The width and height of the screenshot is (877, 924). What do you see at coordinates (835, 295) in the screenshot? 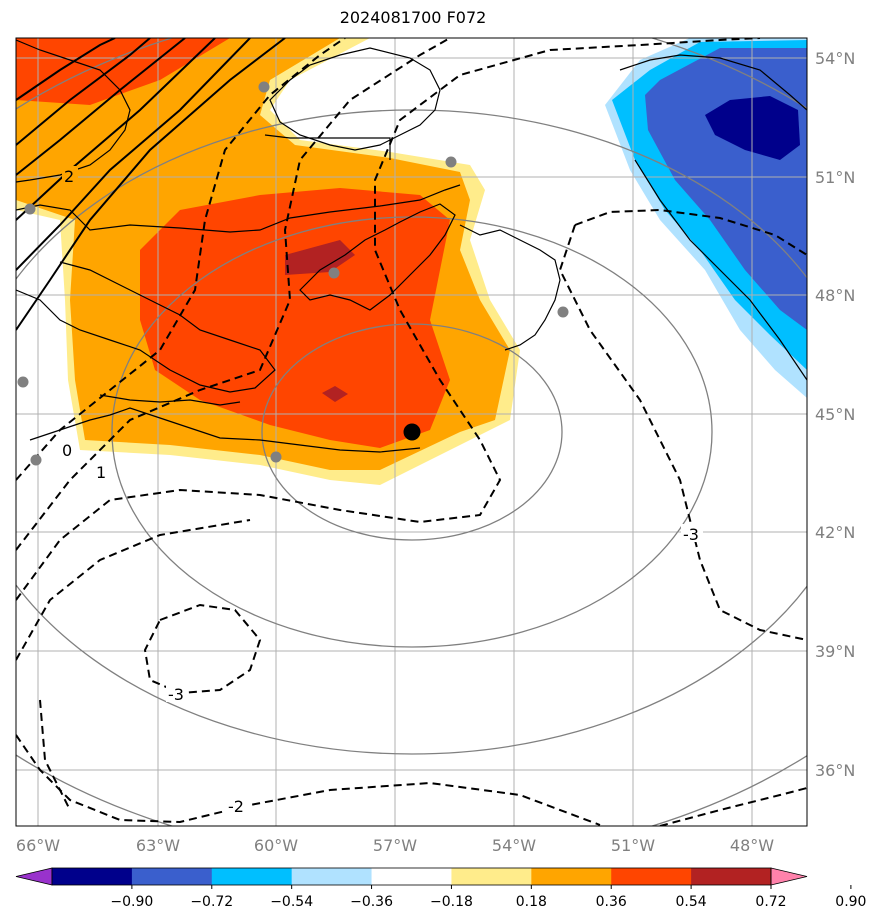
I see `lat-label: 48°N` at bounding box center [835, 295].